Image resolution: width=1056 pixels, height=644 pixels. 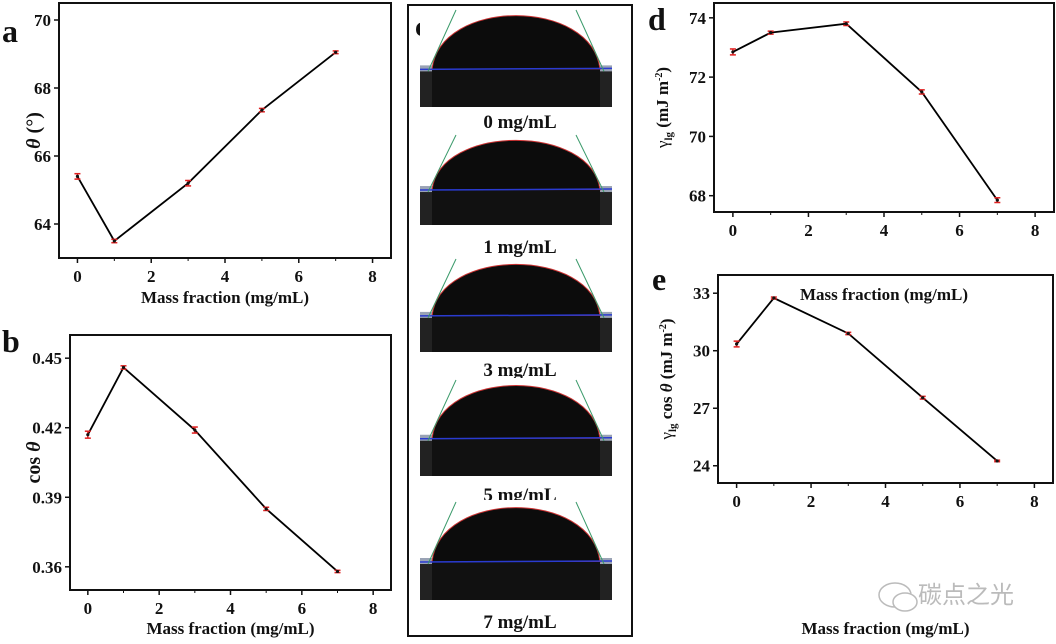 I want to click on y-tick-label: 30, so click(x=701, y=351).